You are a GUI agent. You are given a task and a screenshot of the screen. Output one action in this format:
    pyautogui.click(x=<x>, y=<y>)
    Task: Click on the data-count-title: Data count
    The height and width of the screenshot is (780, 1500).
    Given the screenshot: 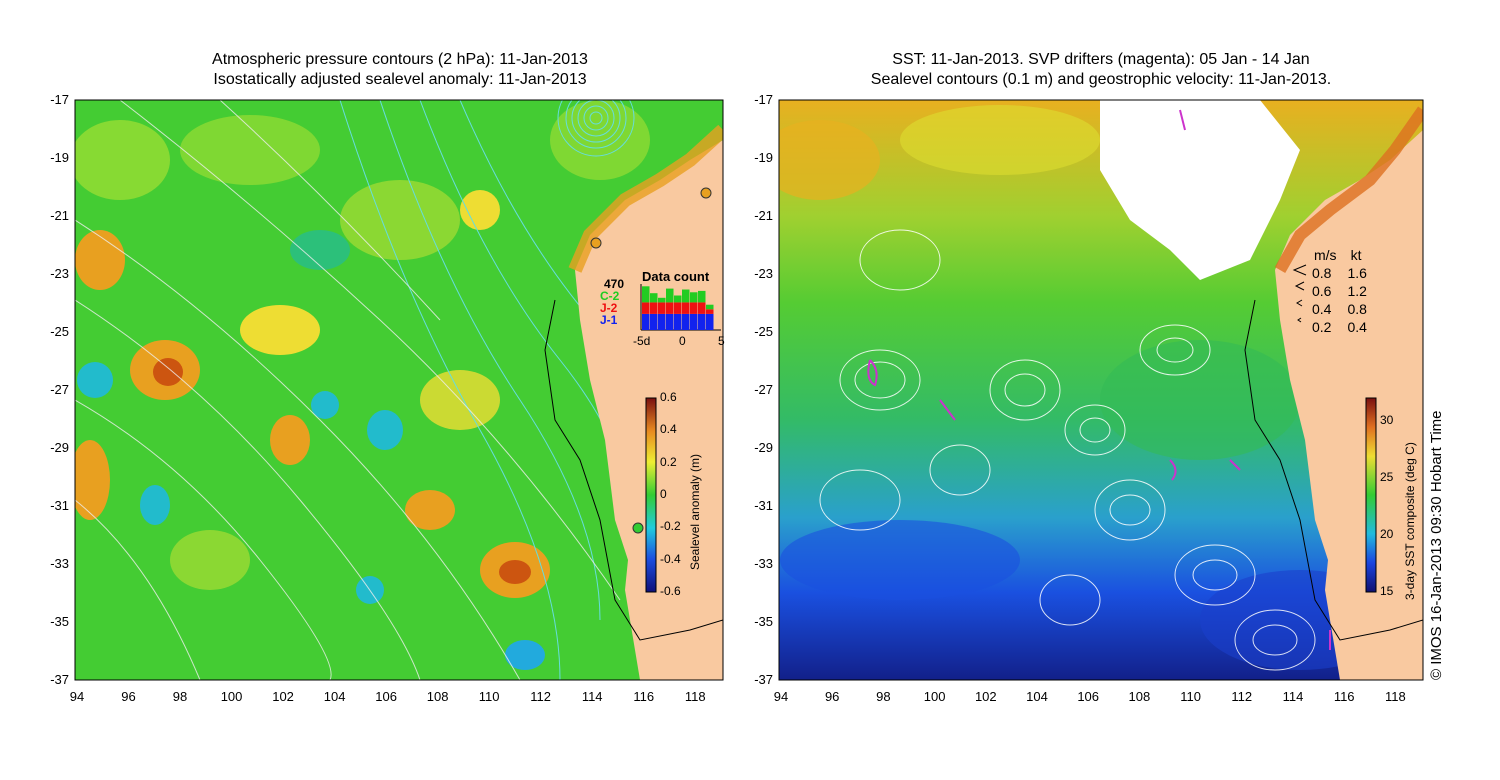 What is the action you would take?
    pyautogui.click(x=676, y=276)
    